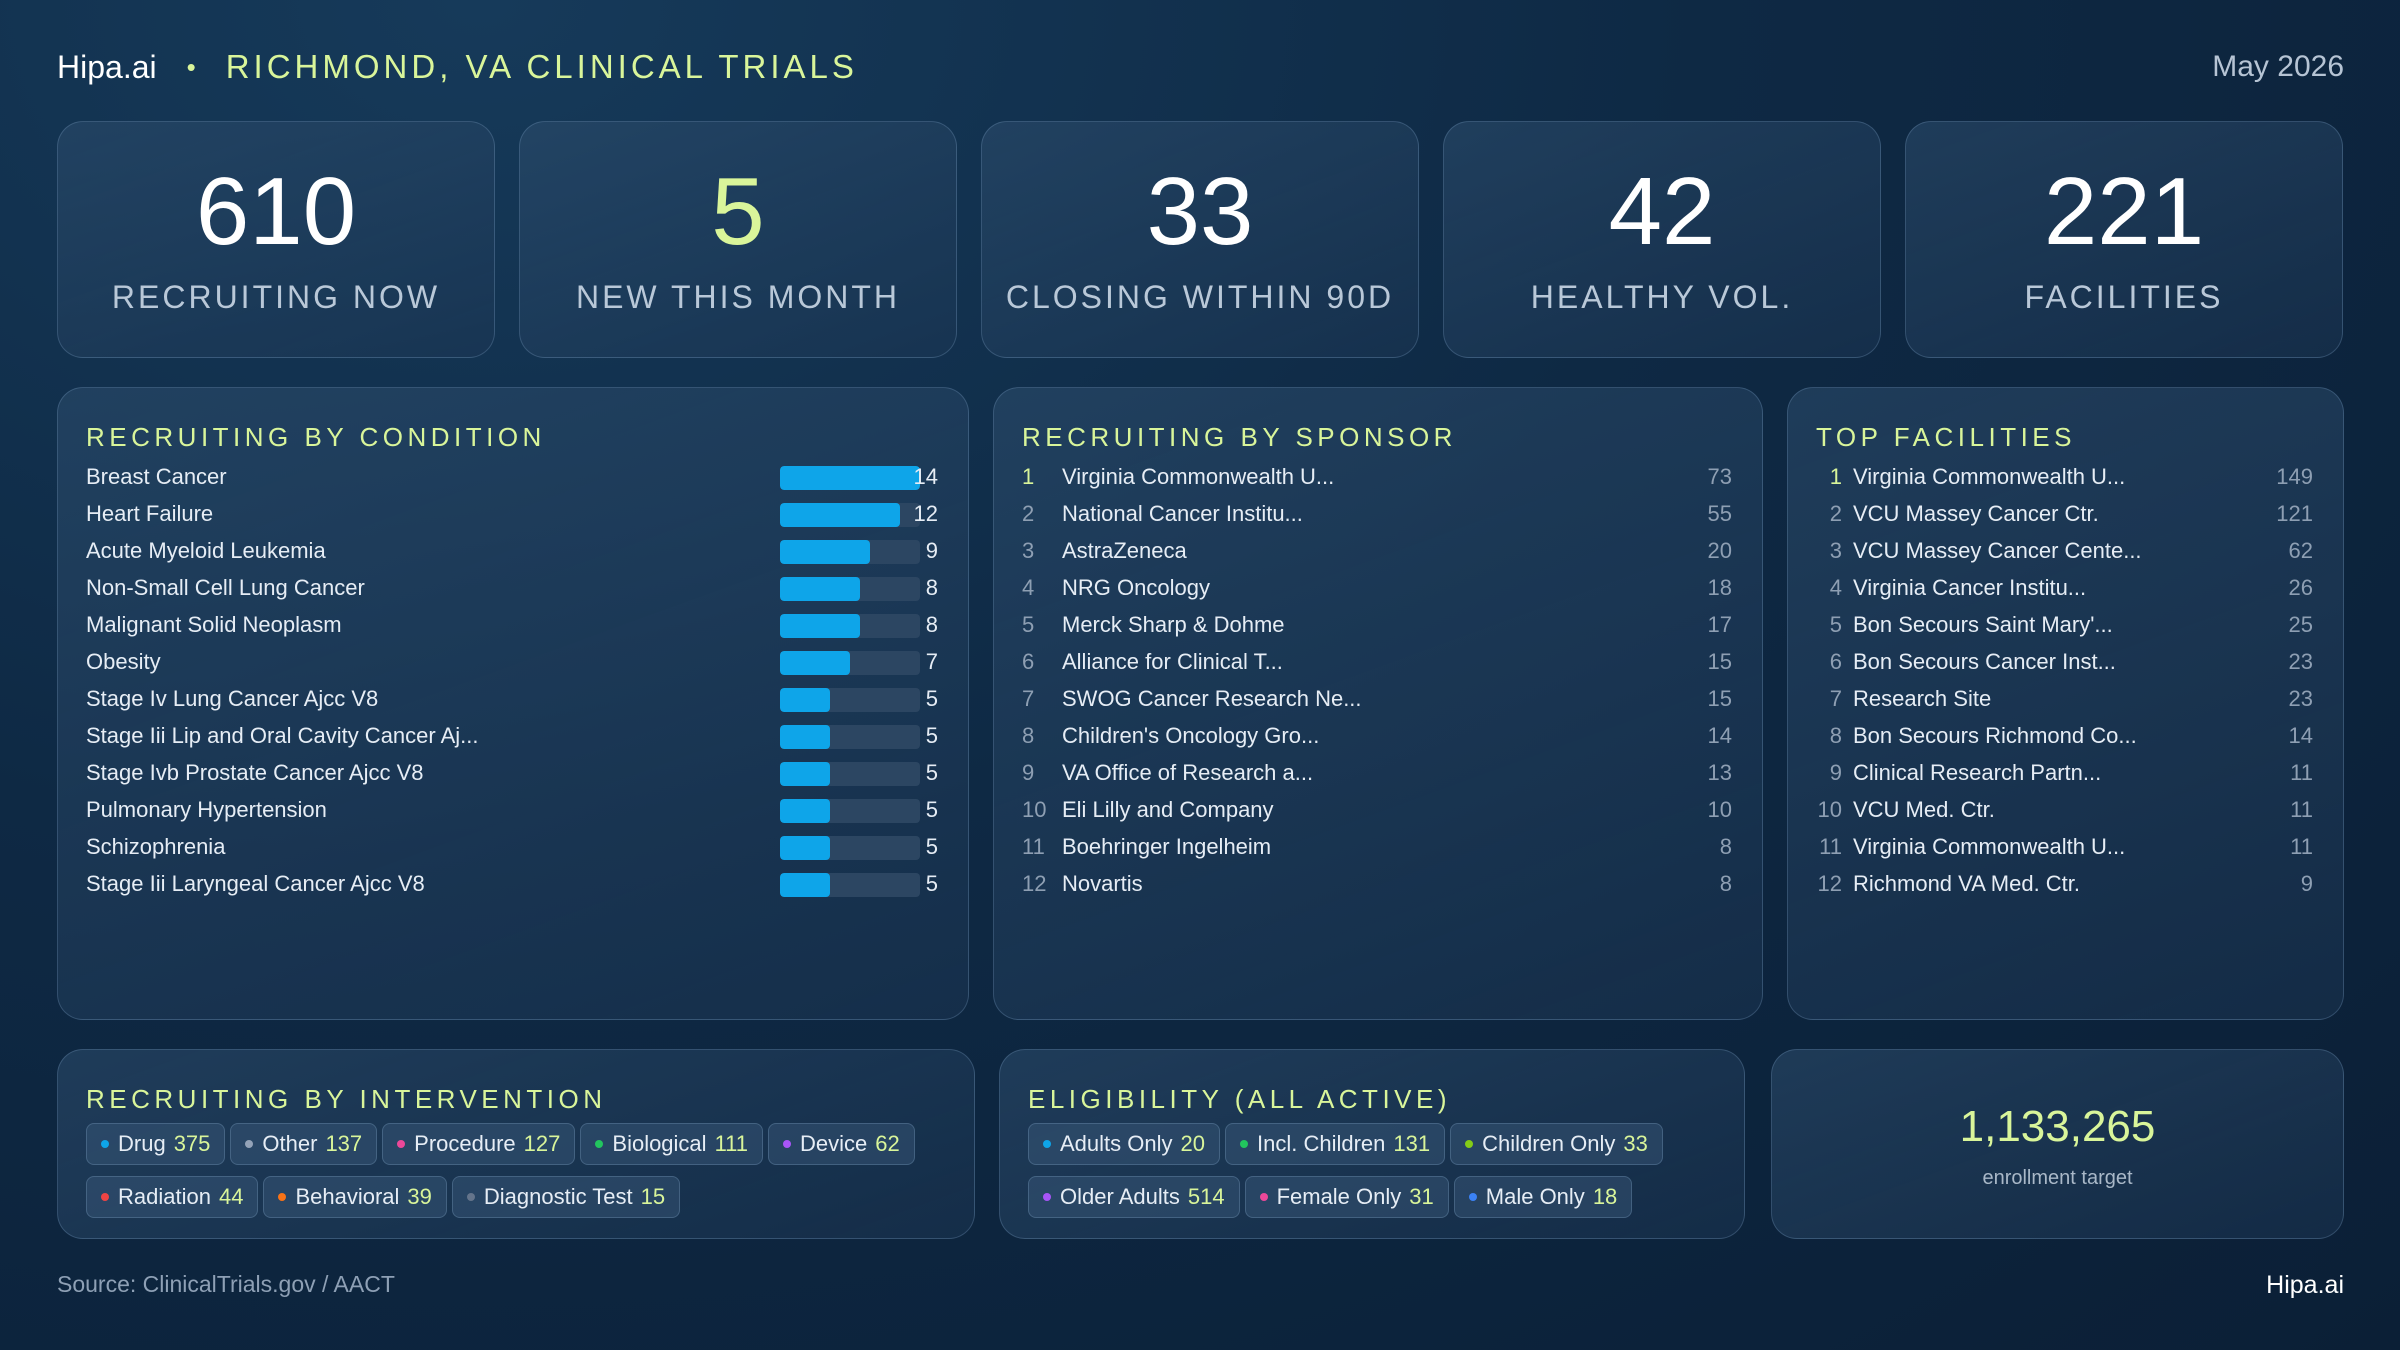 The width and height of the screenshot is (2400, 1350). I want to click on sponsor-row: 6 Alliance for Clinical T... 15, so click(1377, 661).